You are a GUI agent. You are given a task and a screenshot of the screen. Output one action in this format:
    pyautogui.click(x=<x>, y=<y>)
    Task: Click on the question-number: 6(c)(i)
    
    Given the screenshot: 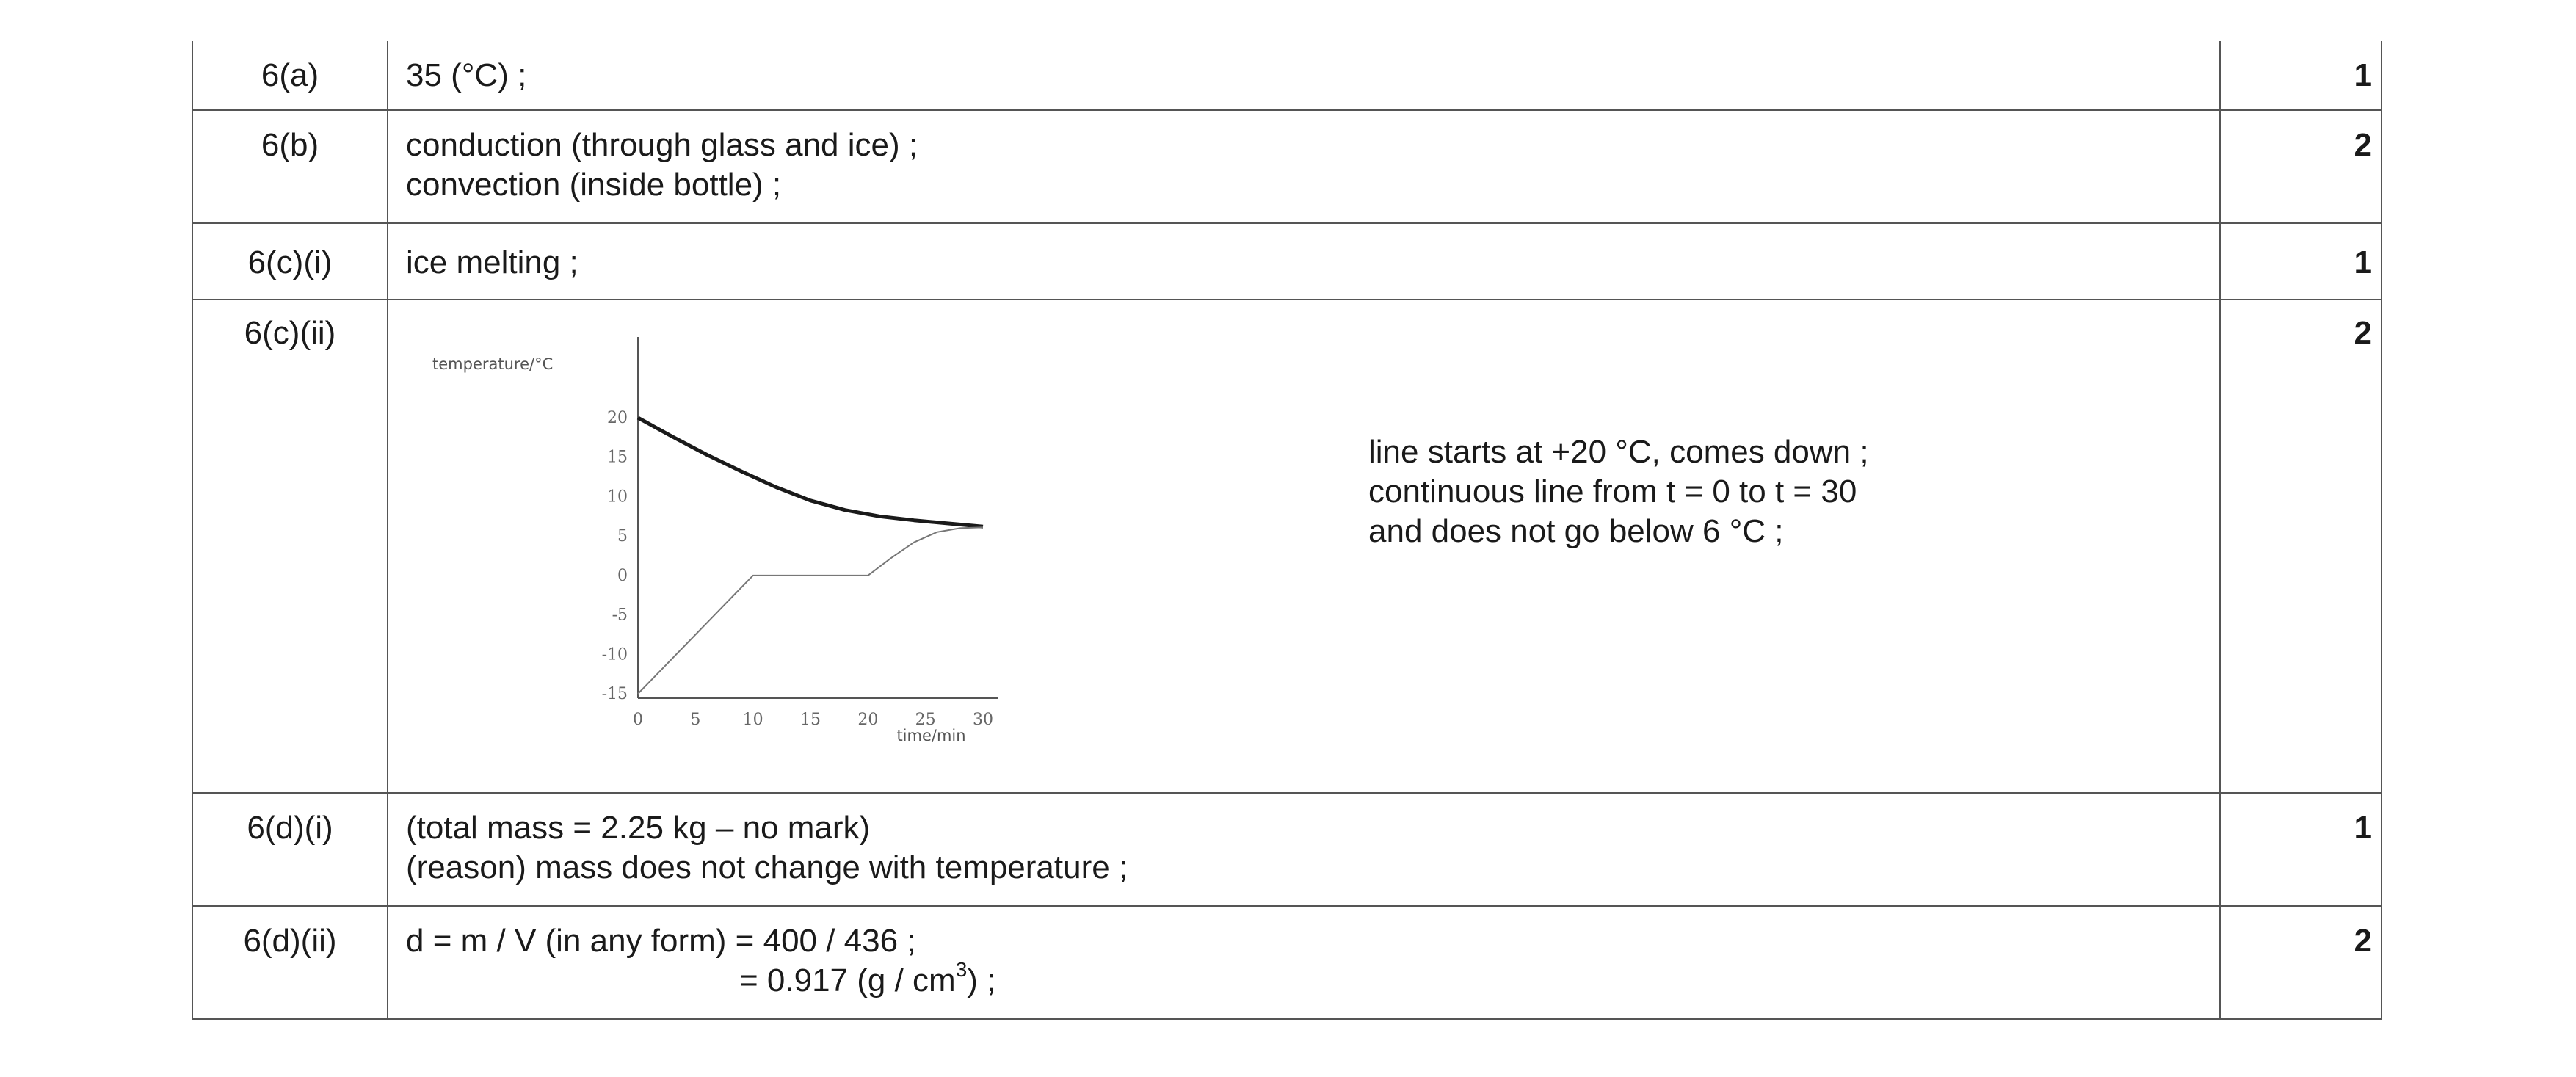 What is the action you would take?
    pyautogui.click(x=290, y=261)
    